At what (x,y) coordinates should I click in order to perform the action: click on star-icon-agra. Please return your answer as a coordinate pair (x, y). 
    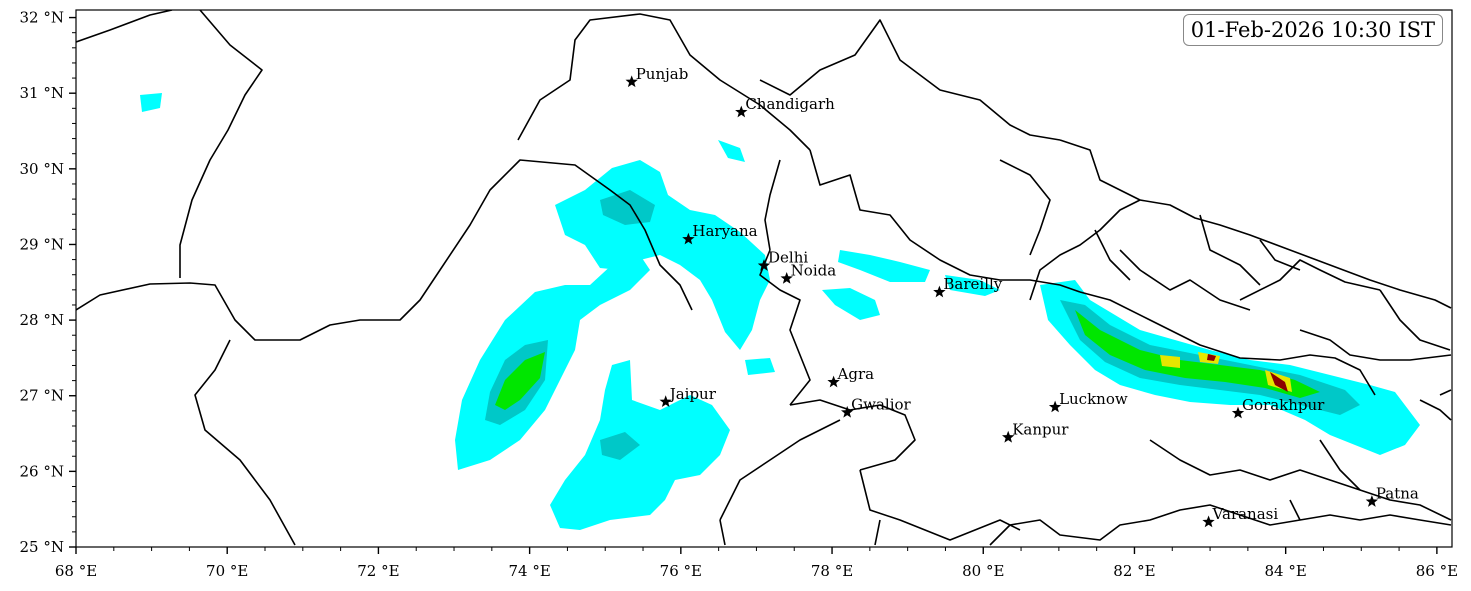
    Looking at the image, I should click on (833, 381).